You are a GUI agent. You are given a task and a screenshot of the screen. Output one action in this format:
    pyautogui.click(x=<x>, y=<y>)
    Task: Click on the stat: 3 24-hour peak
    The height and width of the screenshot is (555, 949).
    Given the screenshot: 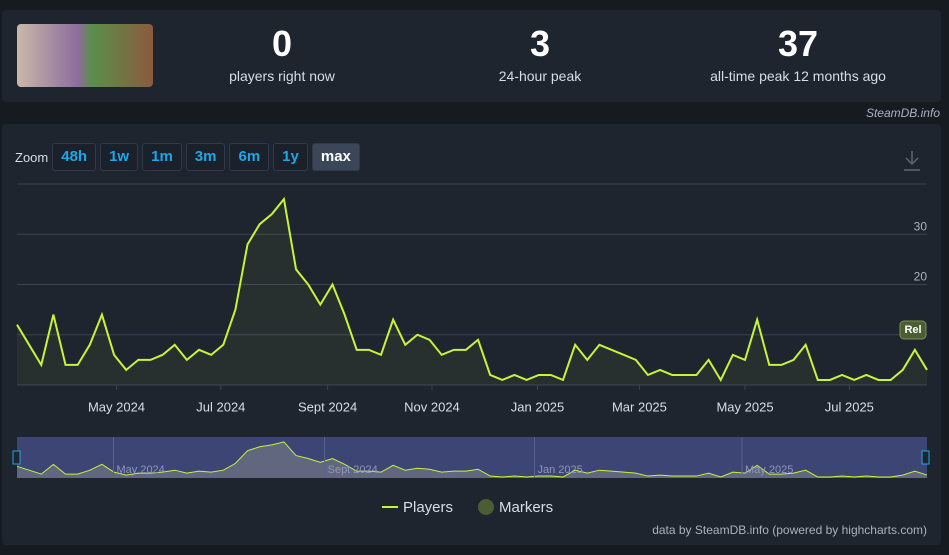 What is the action you would take?
    pyautogui.click(x=540, y=54)
    